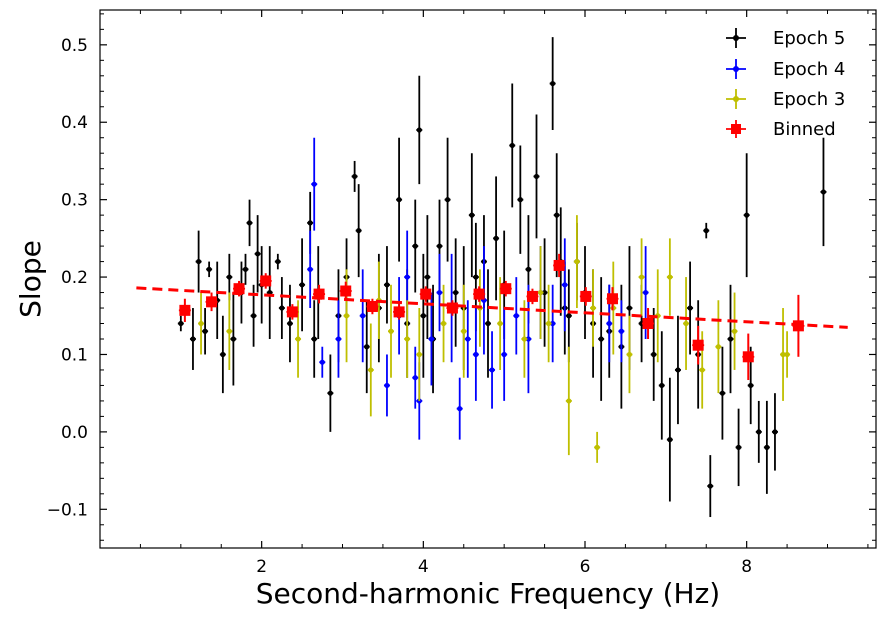 This screenshot has height=619, width=886. I want to click on legend-entry-binned: Binned, so click(781, 129).